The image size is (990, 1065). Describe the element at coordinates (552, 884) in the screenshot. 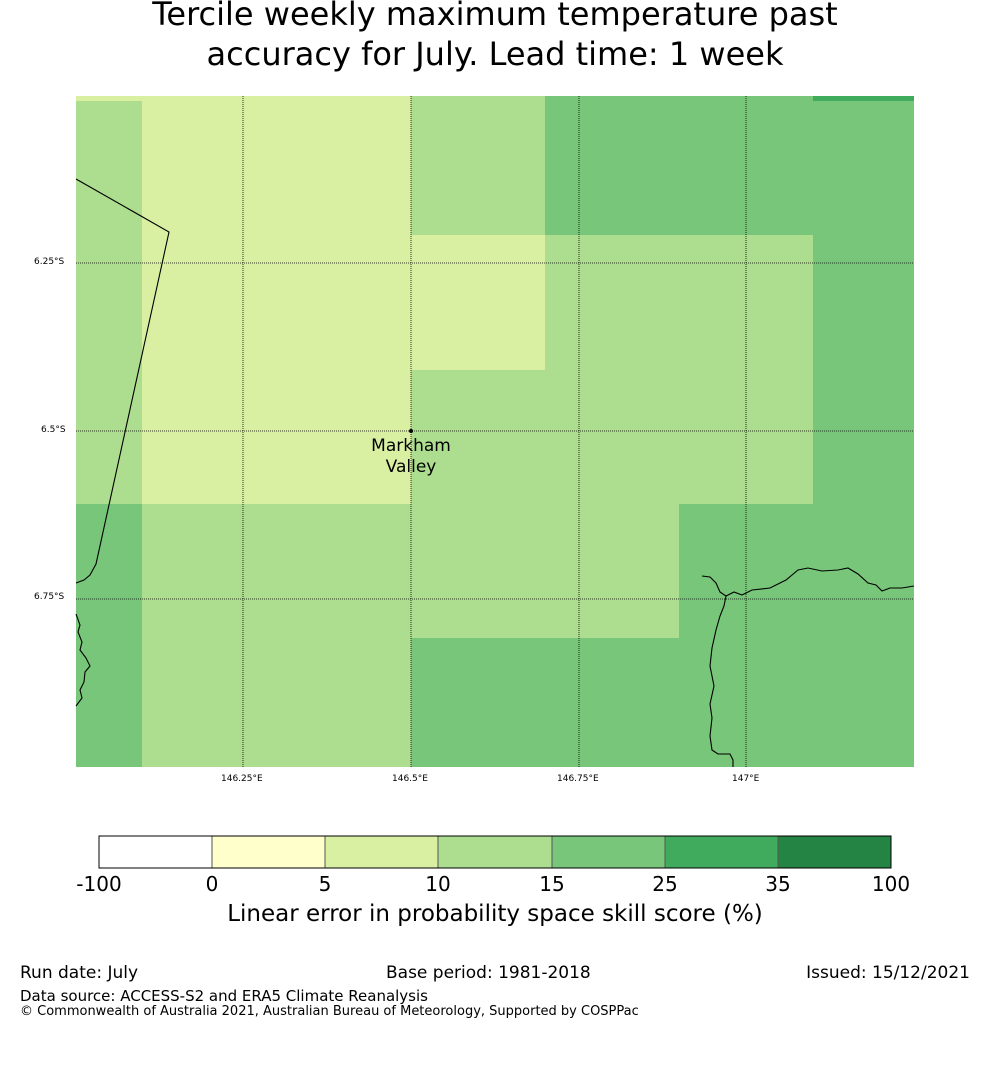

I see `colorbar-tick-label: 15` at that location.